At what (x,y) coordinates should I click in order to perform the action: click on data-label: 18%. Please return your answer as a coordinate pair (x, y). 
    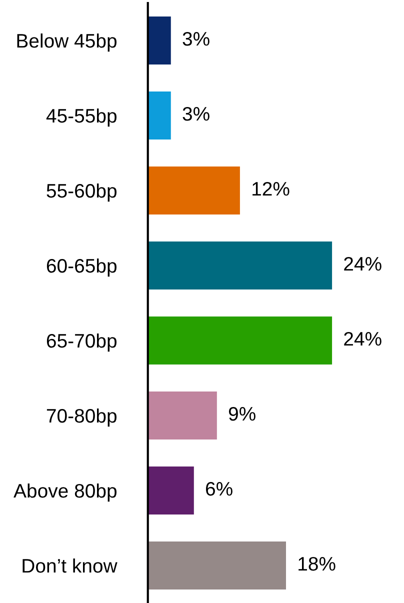
    Looking at the image, I should click on (317, 563).